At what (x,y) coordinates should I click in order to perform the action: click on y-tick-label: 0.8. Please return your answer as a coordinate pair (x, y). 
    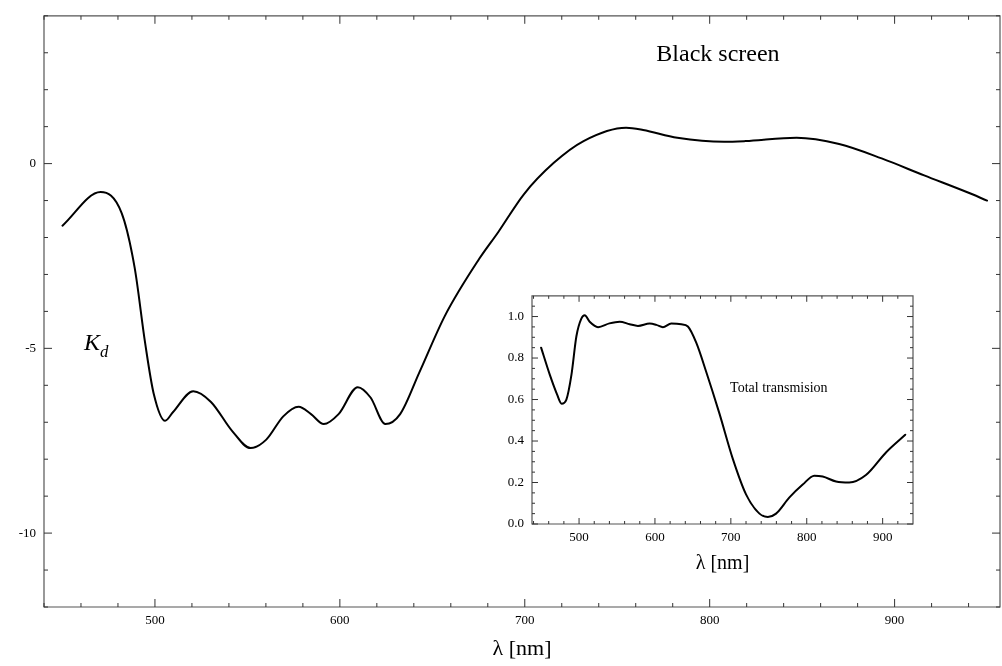
    Looking at the image, I should click on (515, 357).